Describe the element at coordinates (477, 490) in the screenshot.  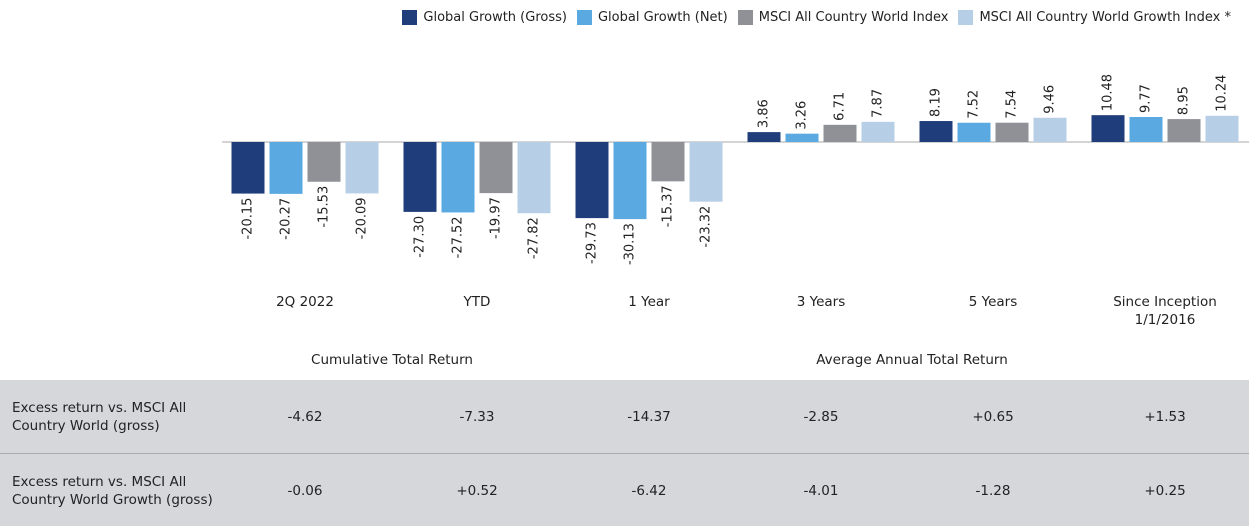
I see `cell: +0.52` at that location.